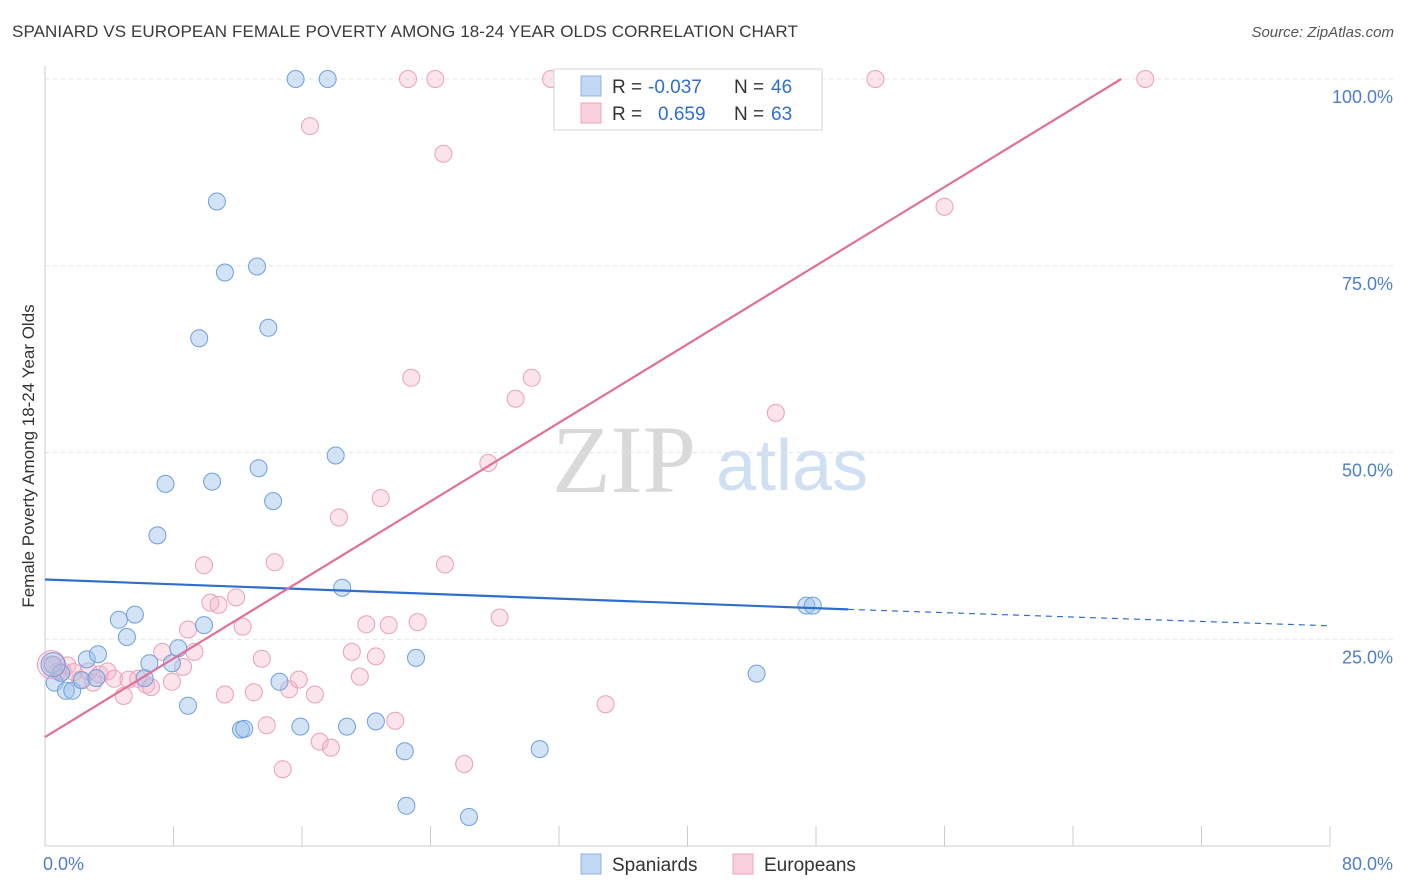 The width and height of the screenshot is (1406, 892). What do you see at coordinates (1089, 617) in the screenshot?
I see `spaniards-trend-extension` at bounding box center [1089, 617].